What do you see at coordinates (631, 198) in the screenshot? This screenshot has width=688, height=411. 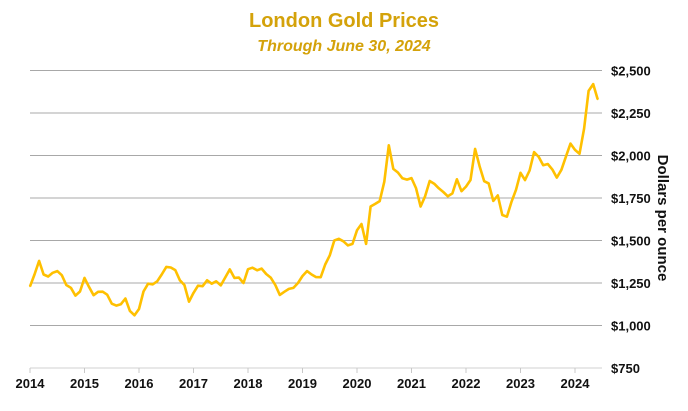 I see `y-tick-label: $1,750` at bounding box center [631, 198].